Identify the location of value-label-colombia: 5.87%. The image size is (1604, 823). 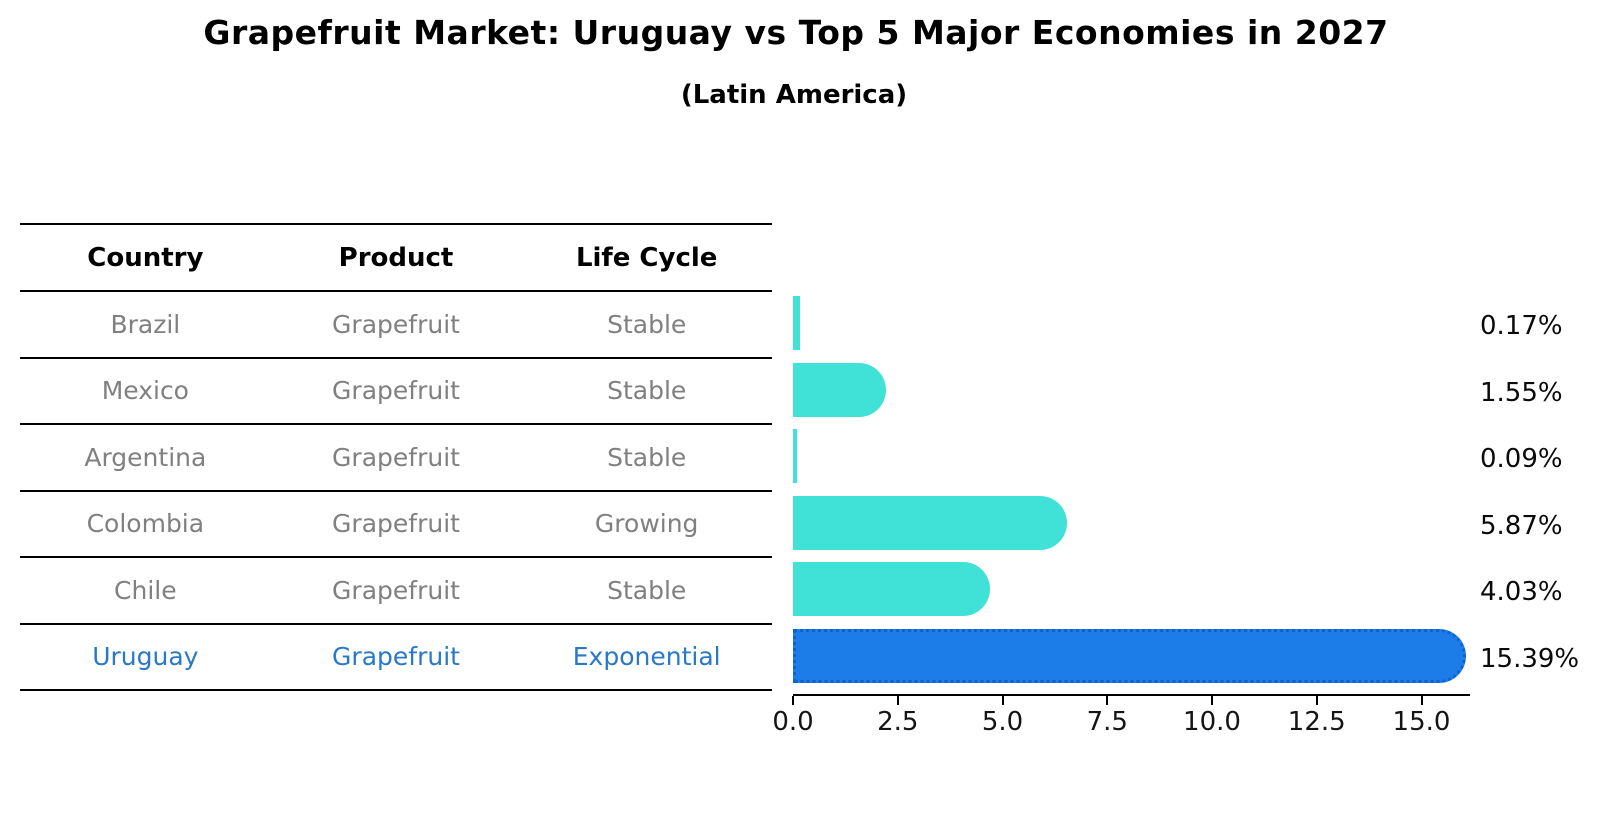
(1521, 525).